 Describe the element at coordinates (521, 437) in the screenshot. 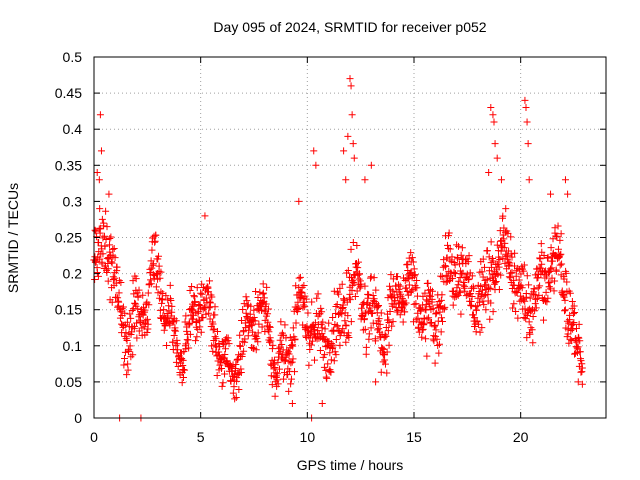

I see `x-tick-label: 20` at that location.